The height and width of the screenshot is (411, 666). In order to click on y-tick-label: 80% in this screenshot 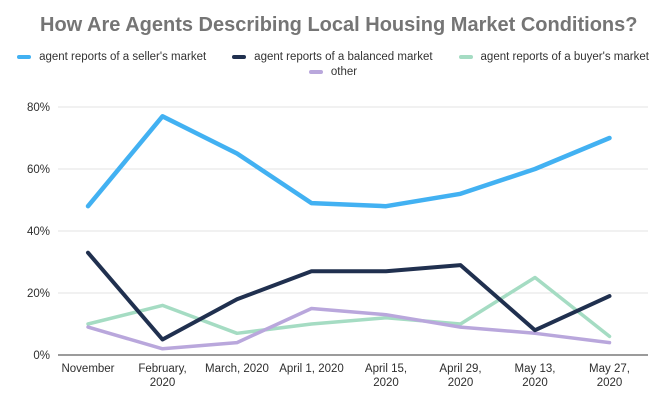, I will do `click(38, 108)`.